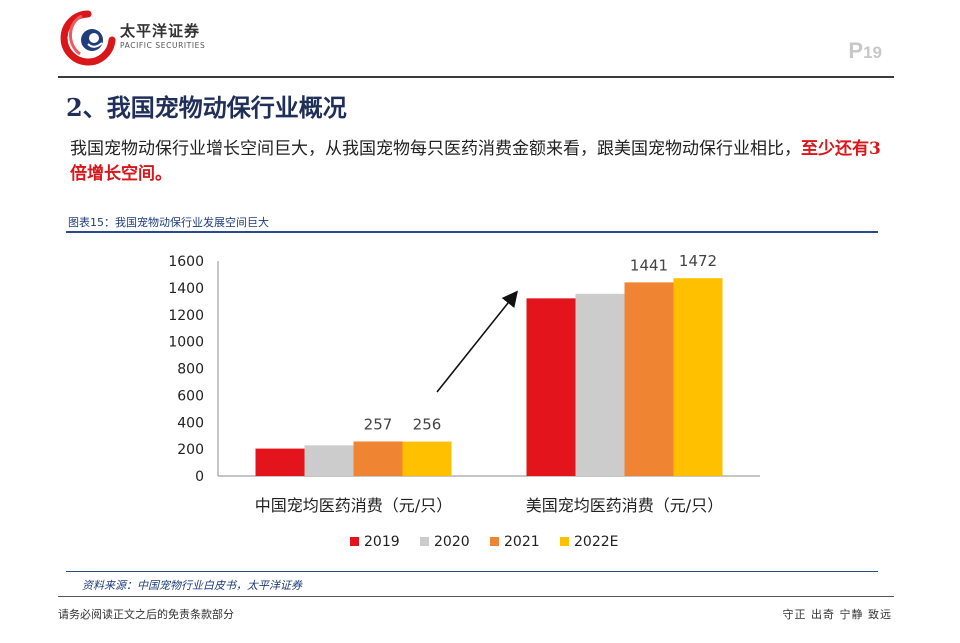 This screenshot has width=960, height=643. Describe the element at coordinates (354, 541) in the screenshot. I see `legend-swatch-2019` at that location.